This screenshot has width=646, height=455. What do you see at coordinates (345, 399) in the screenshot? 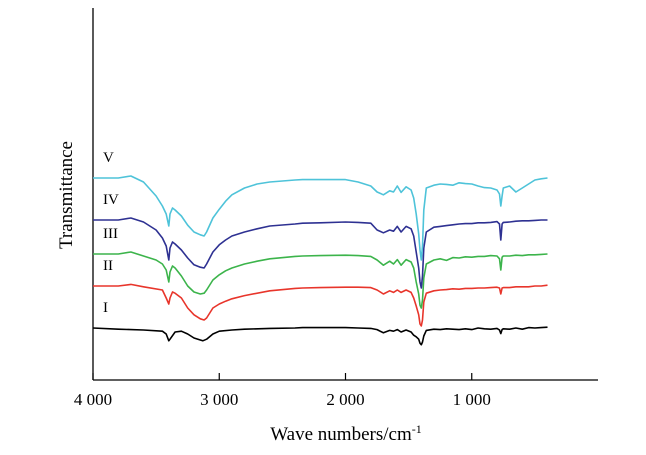
I see `x-tick-label: 2 000` at bounding box center [345, 399].